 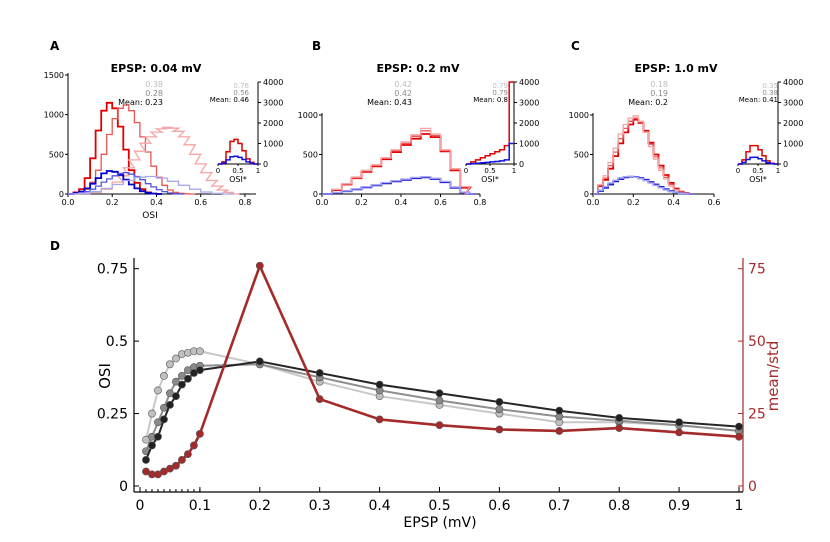 What do you see at coordinates (112, 415) in the screenshot?
I see `panel-d-y-tick-label: 0.25` at bounding box center [112, 415].